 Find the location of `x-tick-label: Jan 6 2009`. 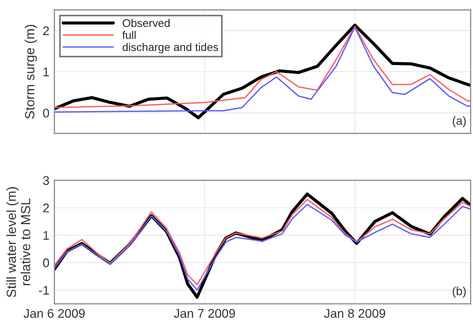

x-tick-label: Jan 6 2009 is located at coordinates (54, 313).